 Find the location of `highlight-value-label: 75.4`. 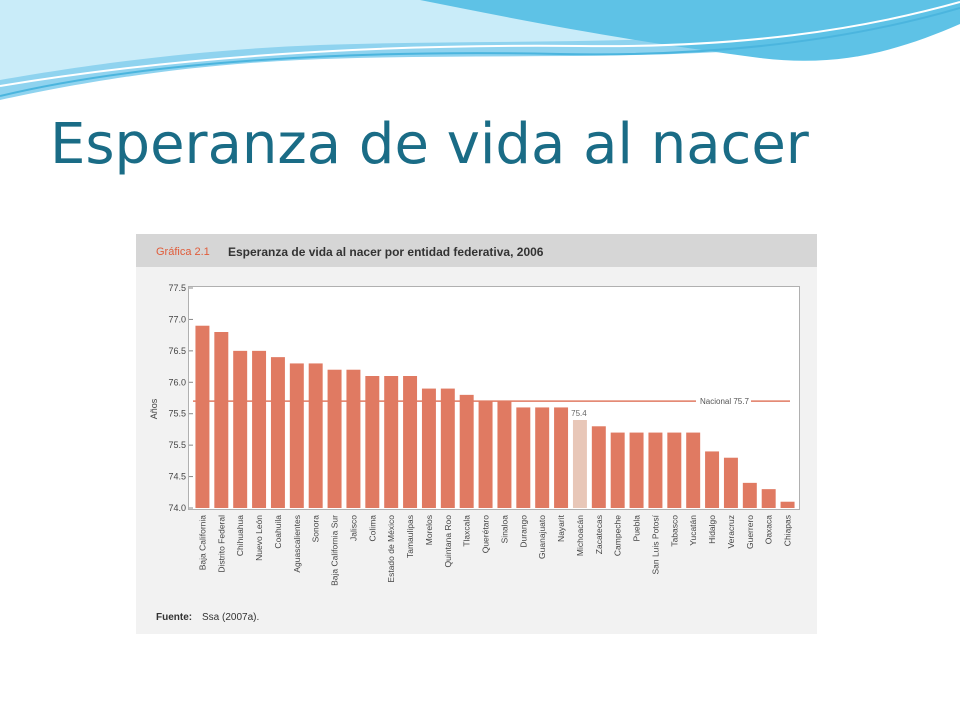

highlight-value-label: 75.4 is located at coordinates (579, 413).